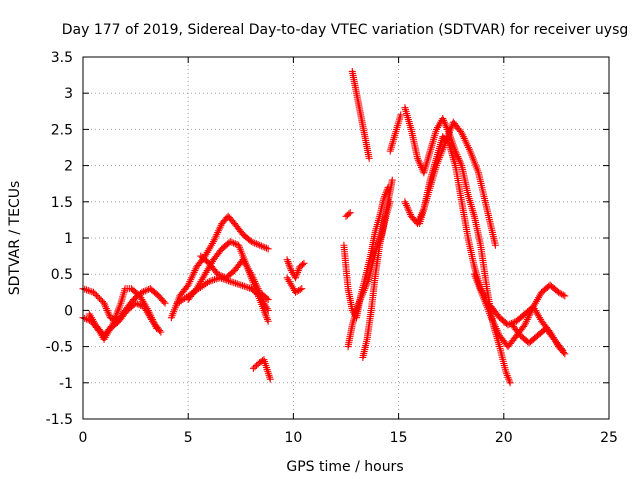 Image resolution: width=640 pixels, height=480 pixels. What do you see at coordinates (68, 94) in the screenshot?
I see `y-tick-label: 3` at bounding box center [68, 94].